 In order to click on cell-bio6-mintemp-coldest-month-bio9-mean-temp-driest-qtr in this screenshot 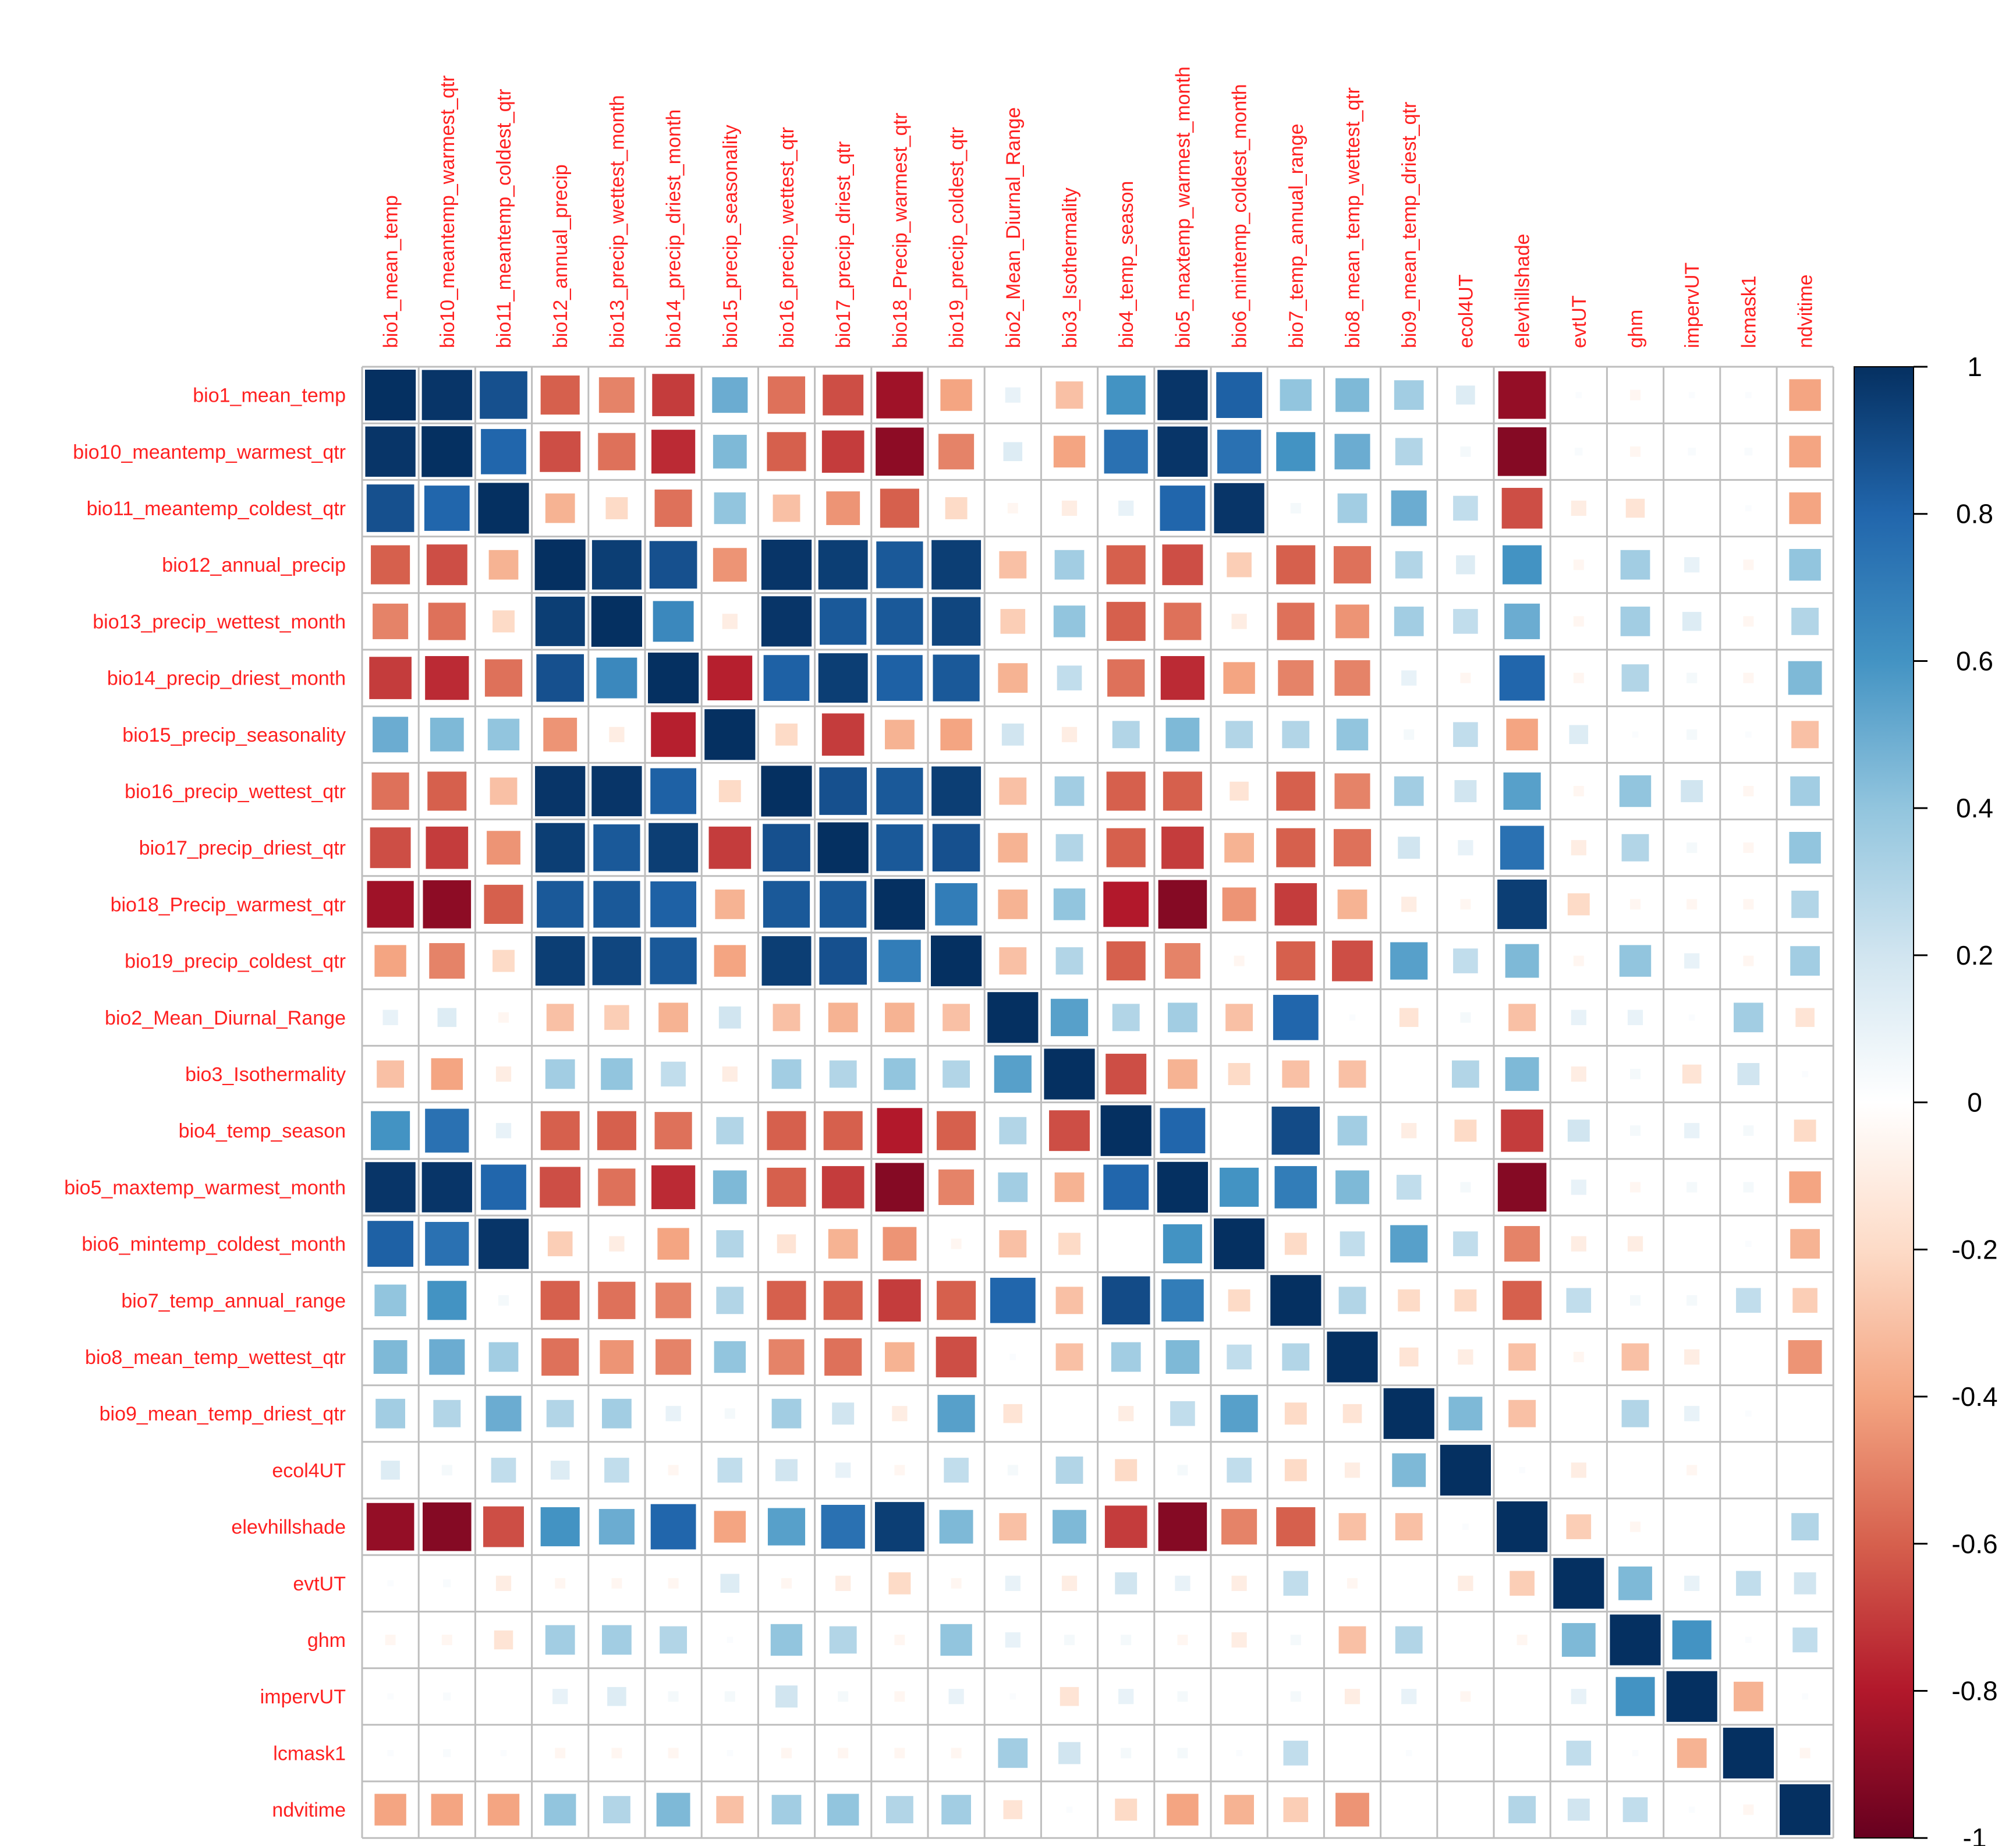, I will do `click(1409, 1244)`.